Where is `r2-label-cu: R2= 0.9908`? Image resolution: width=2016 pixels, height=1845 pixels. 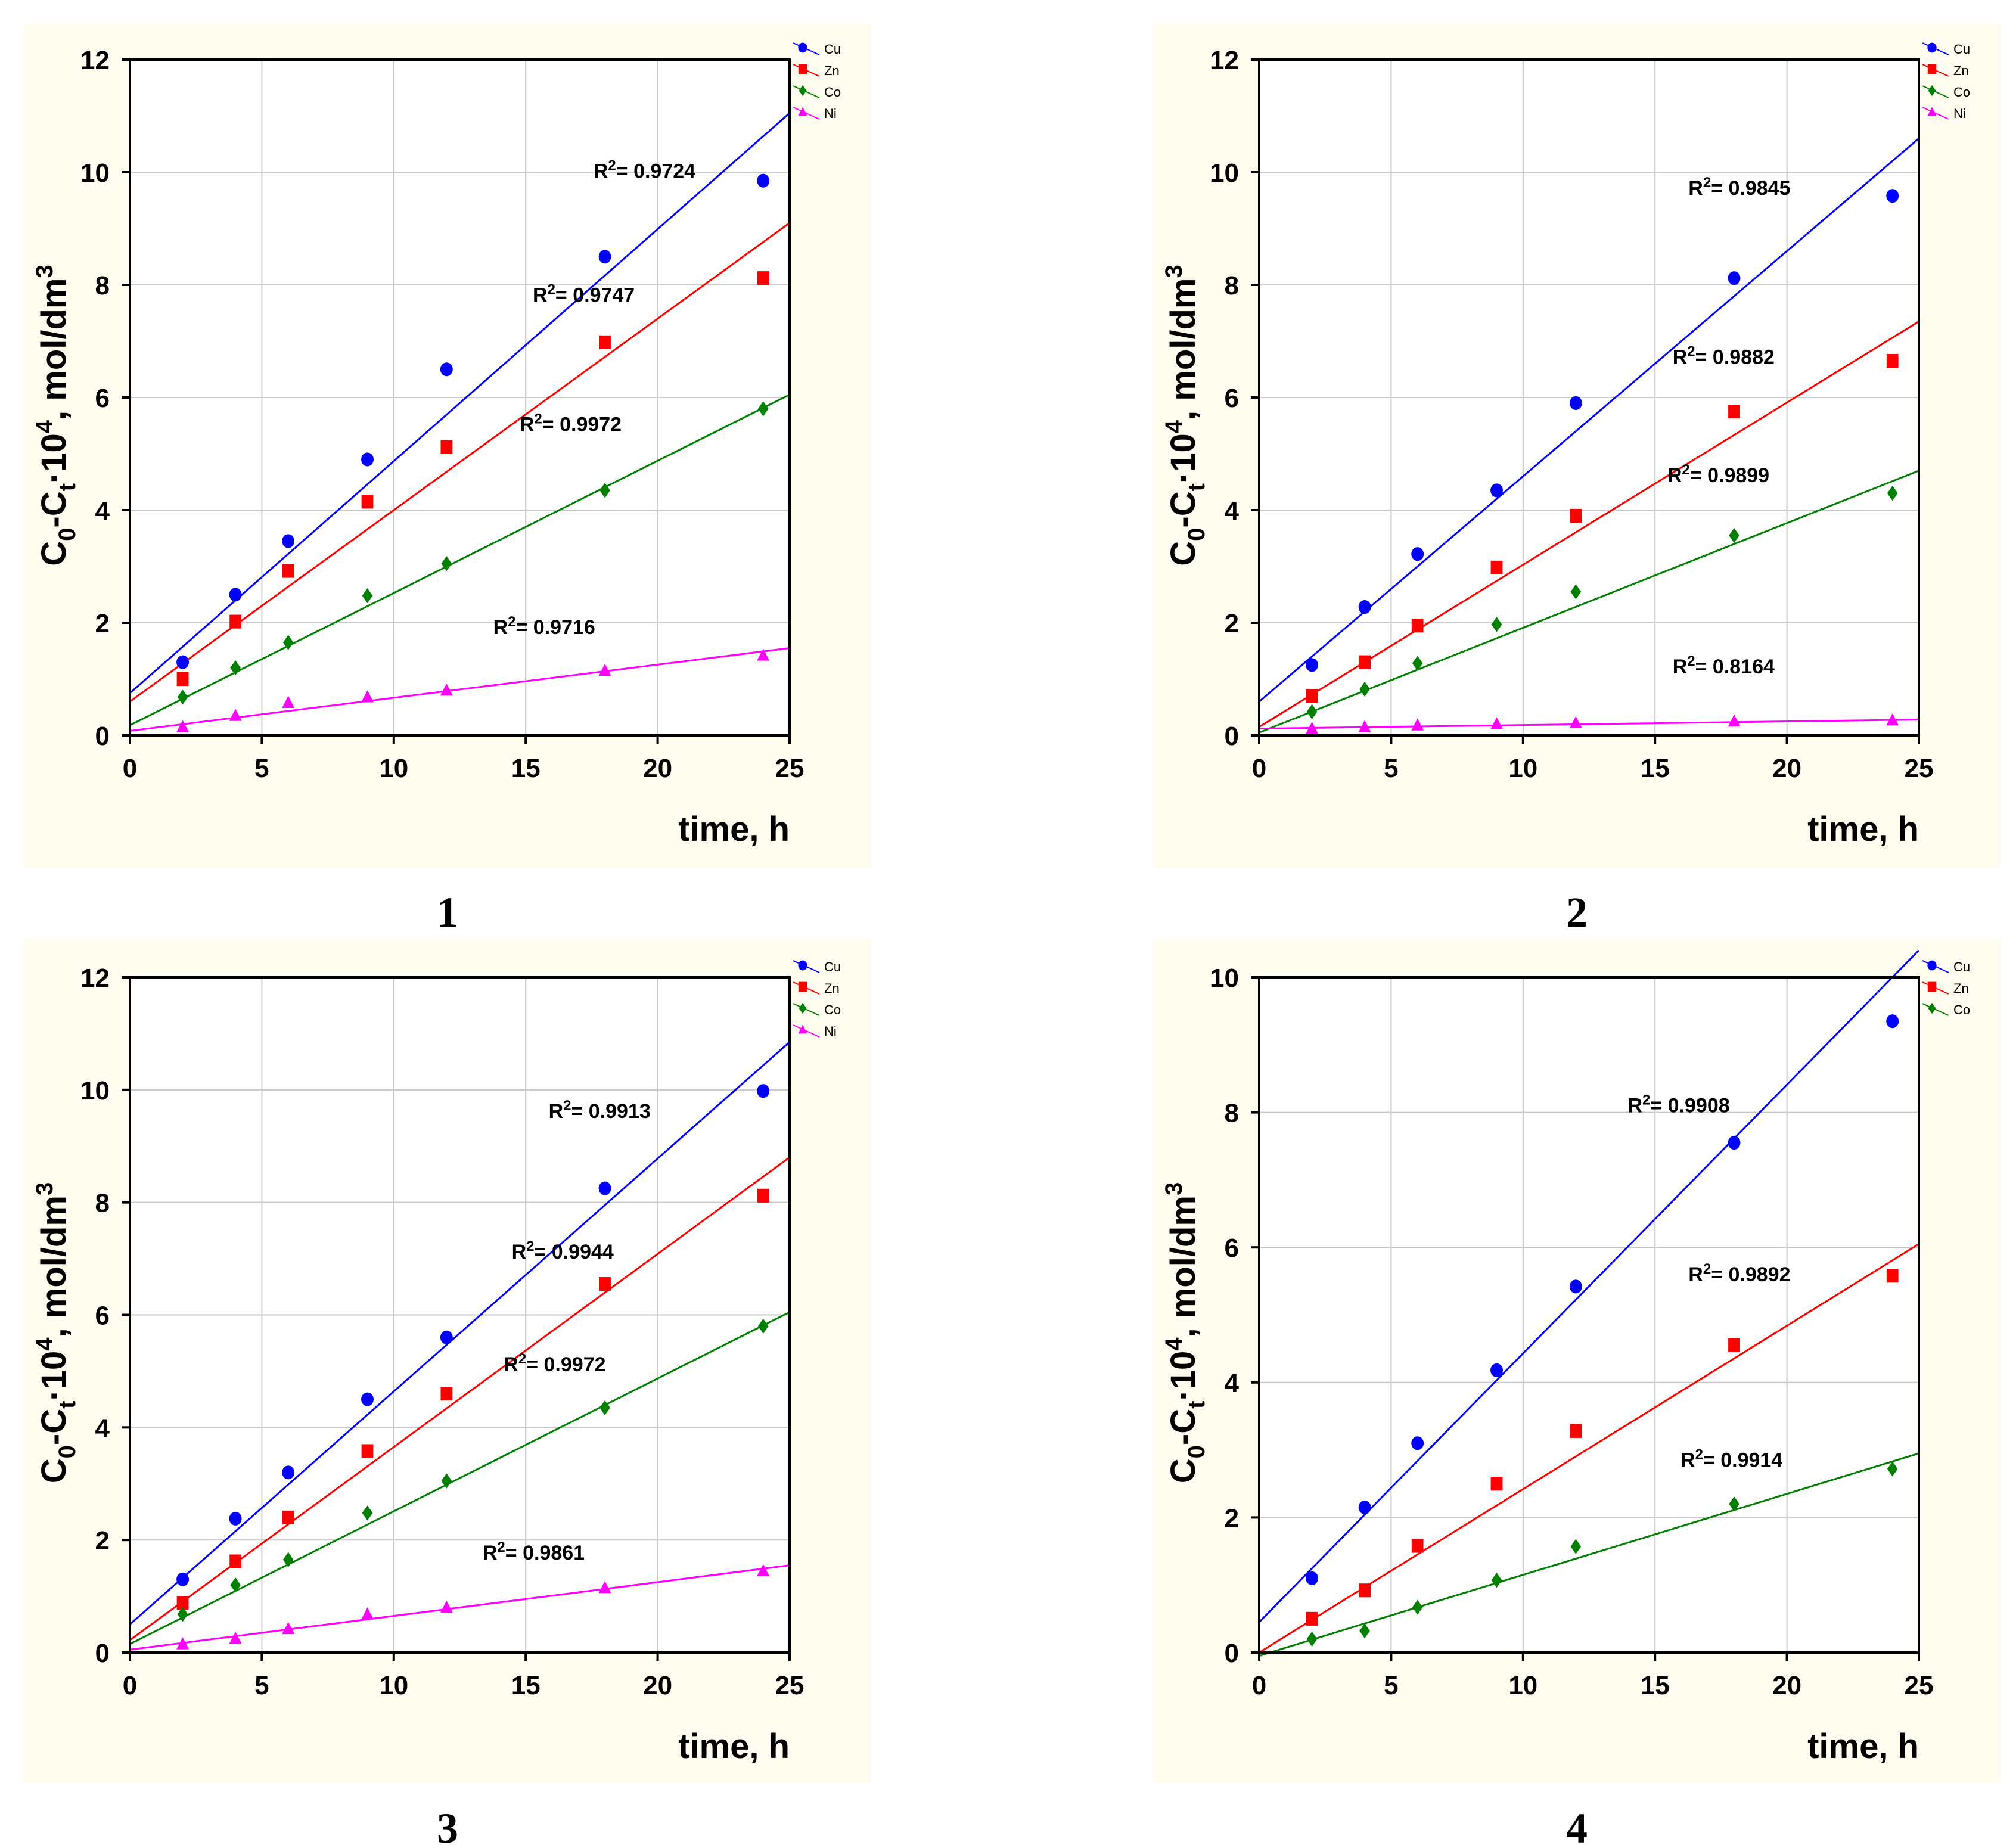 r2-label-cu: R2= 0.9908 is located at coordinates (1678, 1104).